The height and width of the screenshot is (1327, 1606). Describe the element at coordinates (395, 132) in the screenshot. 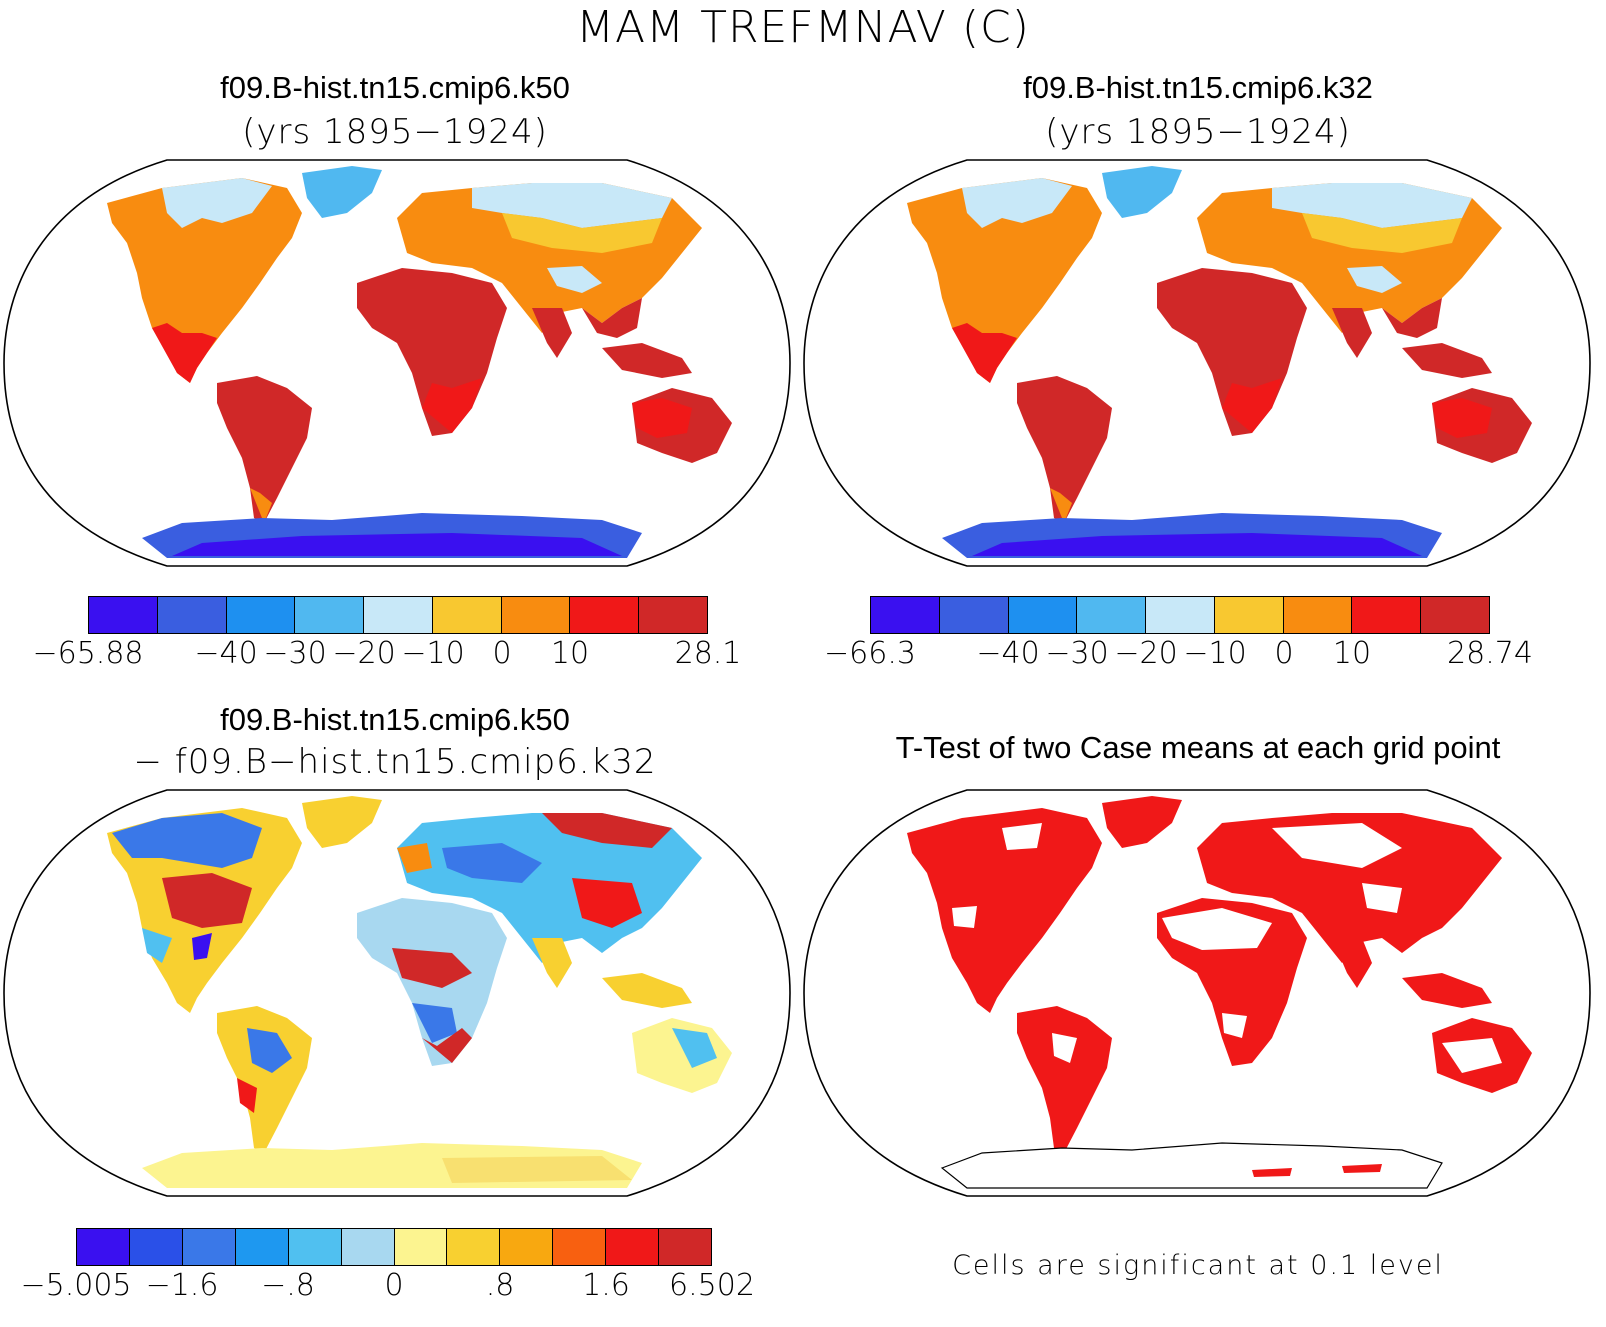

I see `panel-subtitle-top-left: (yrs 1895−1924)` at that location.